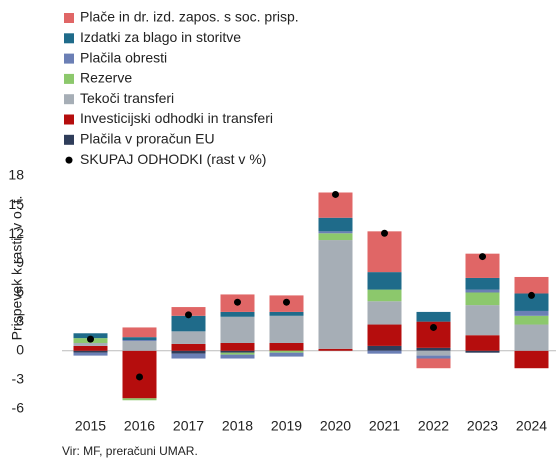  What do you see at coordinates (433, 426) in the screenshot?
I see `x-tick-label: 2022` at bounding box center [433, 426].